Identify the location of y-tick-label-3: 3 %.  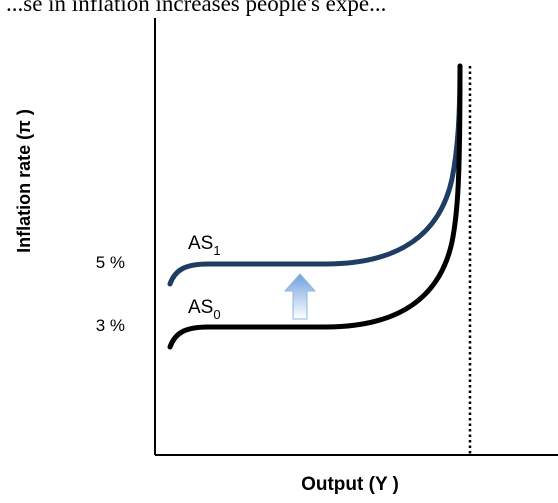
(110, 325).